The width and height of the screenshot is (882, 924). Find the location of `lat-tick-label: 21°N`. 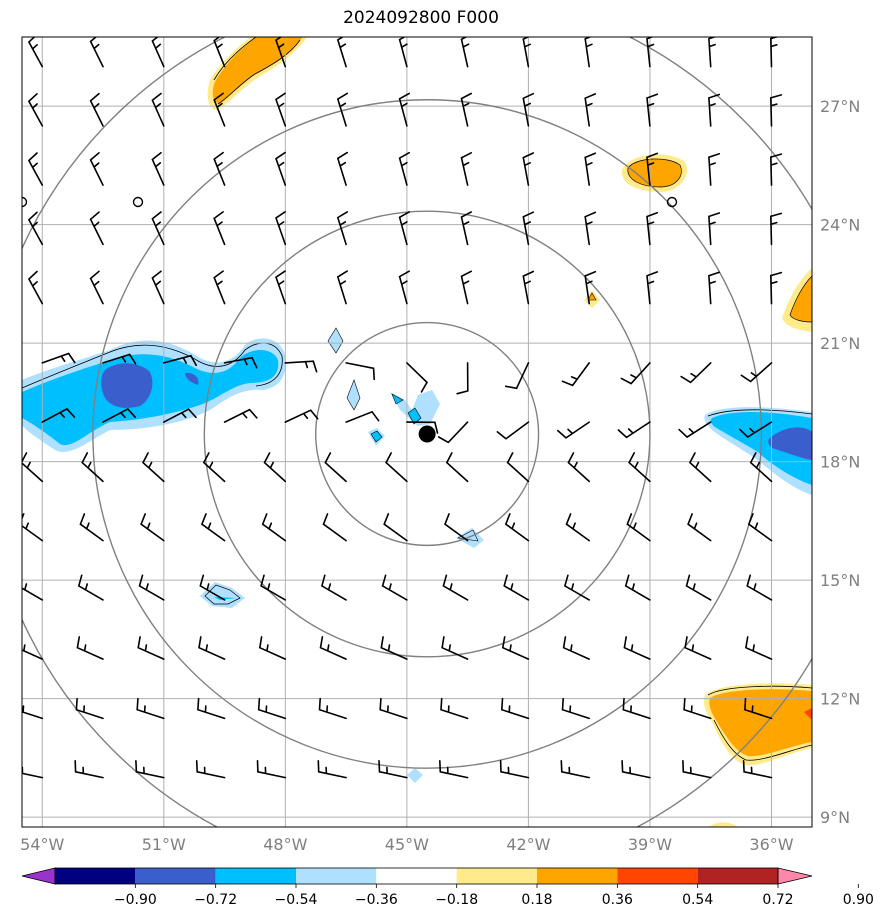

lat-tick-label: 21°N is located at coordinates (840, 343).